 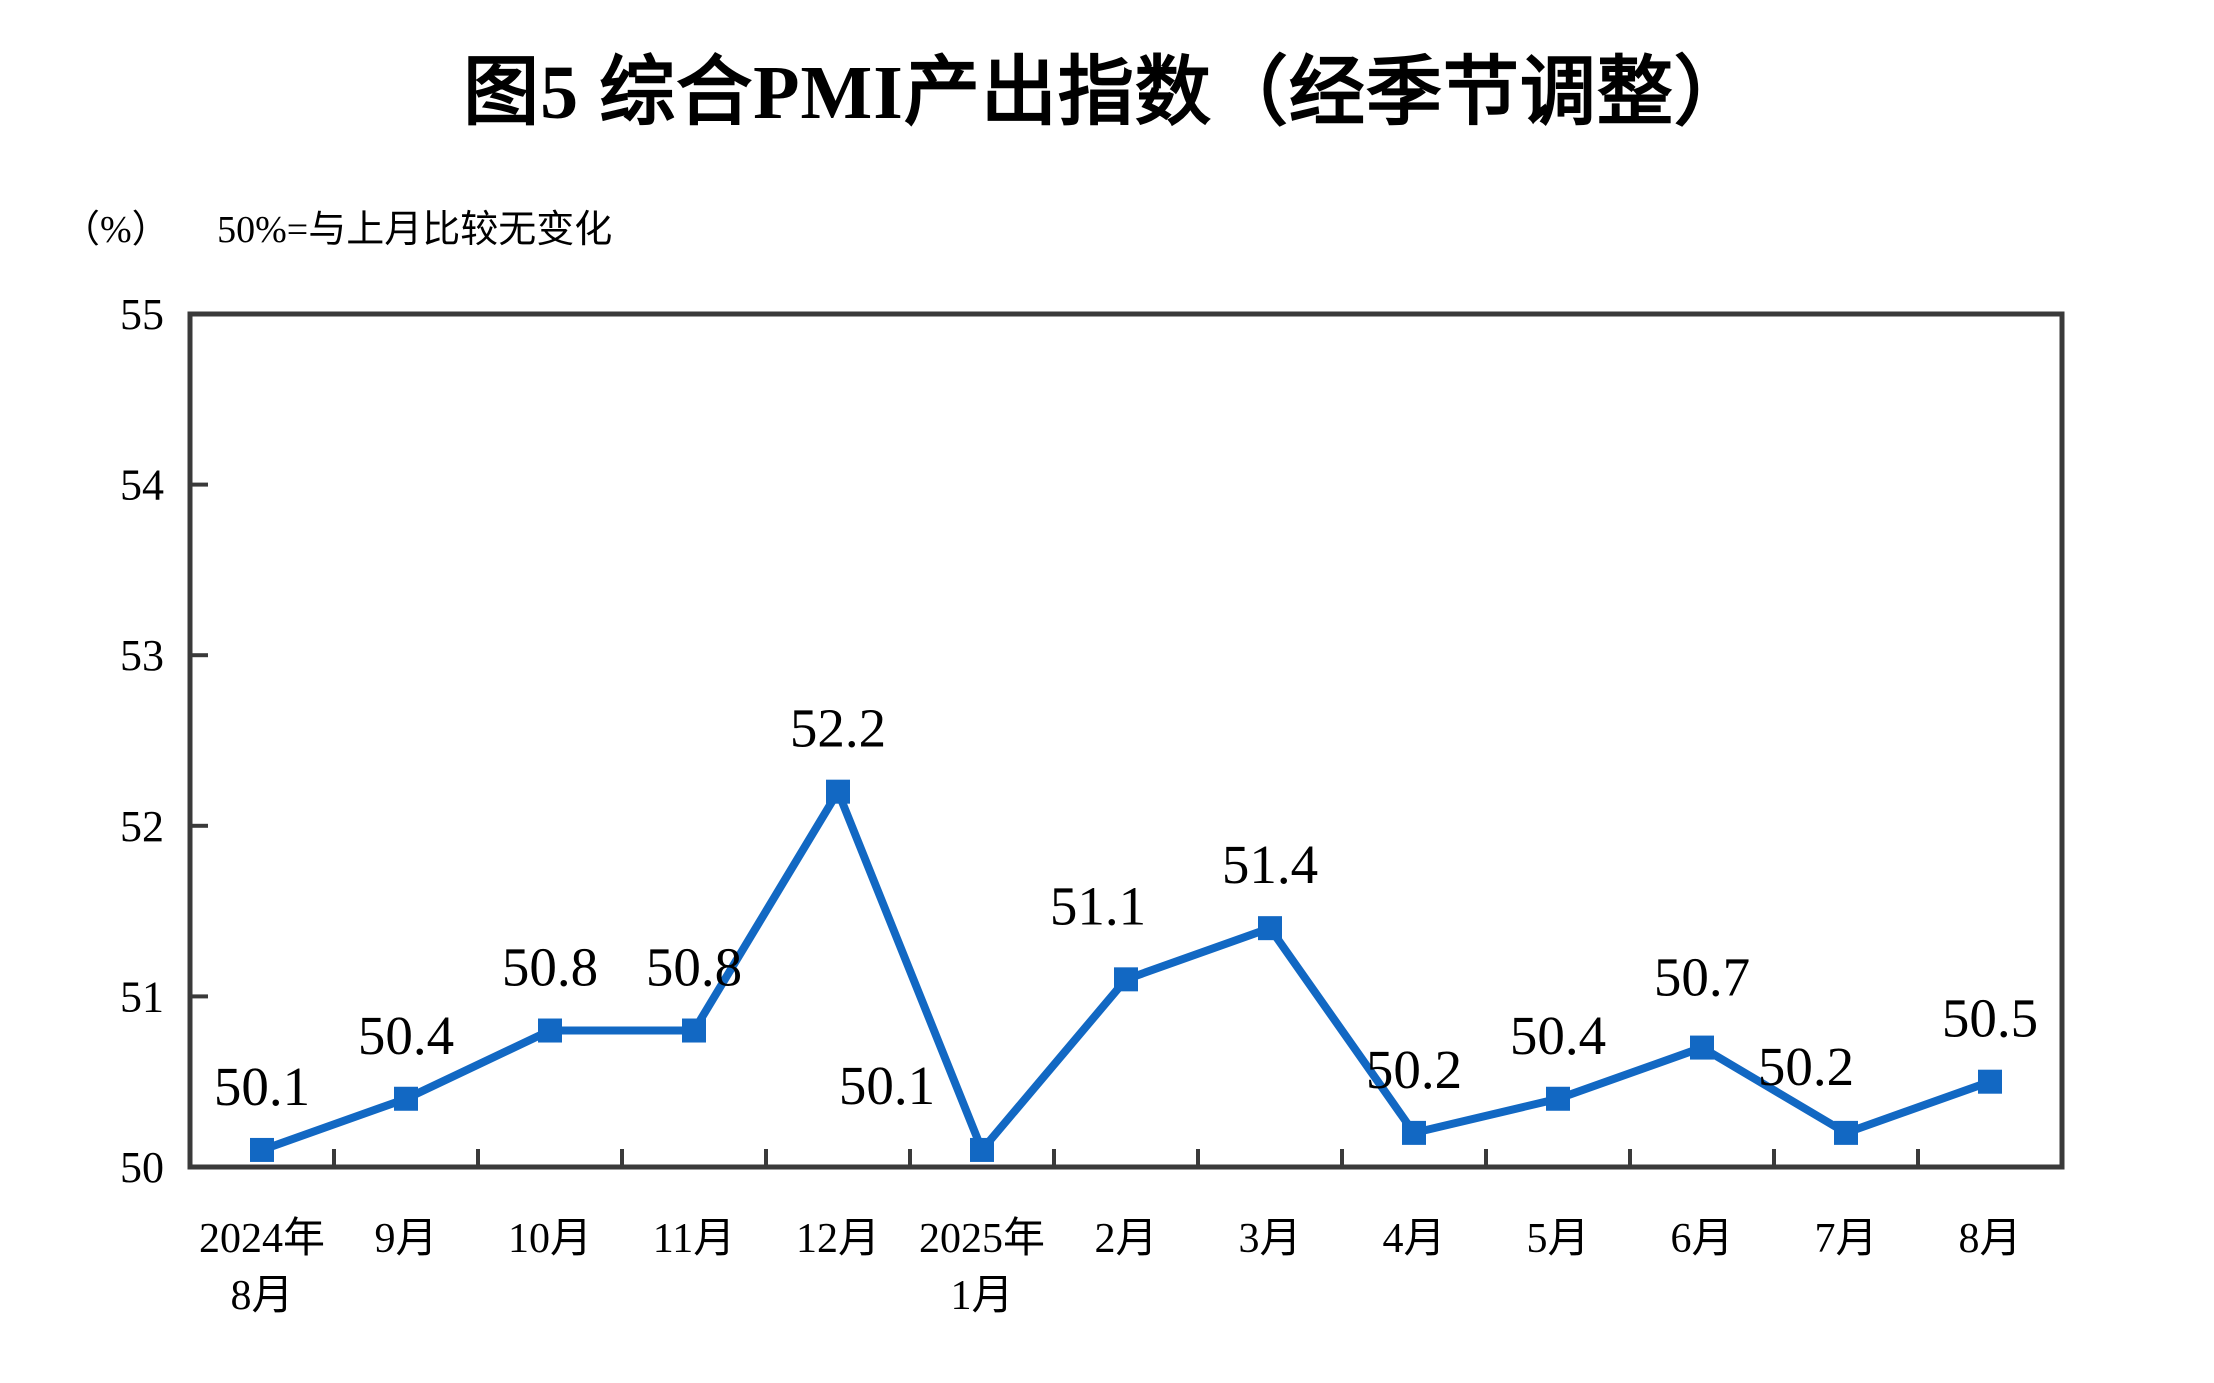 What do you see at coordinates (262, 1238) in the screenshot?
I see `x-axis-category-label: 2024年` at bounding box center [262, 1238].